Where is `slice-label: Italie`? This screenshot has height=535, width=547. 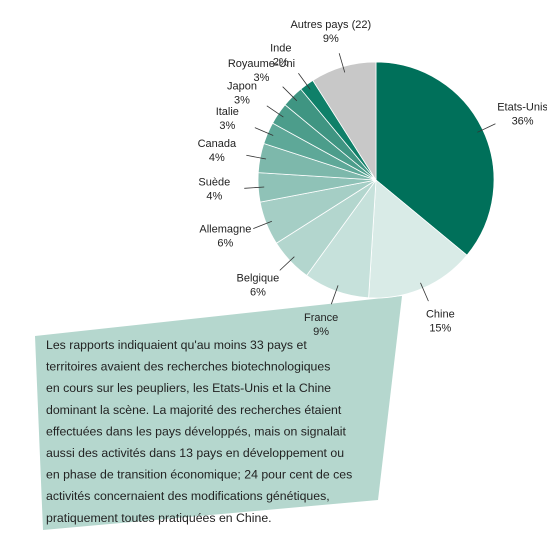 slice-label: Italie is located at coordinates (227, 112).